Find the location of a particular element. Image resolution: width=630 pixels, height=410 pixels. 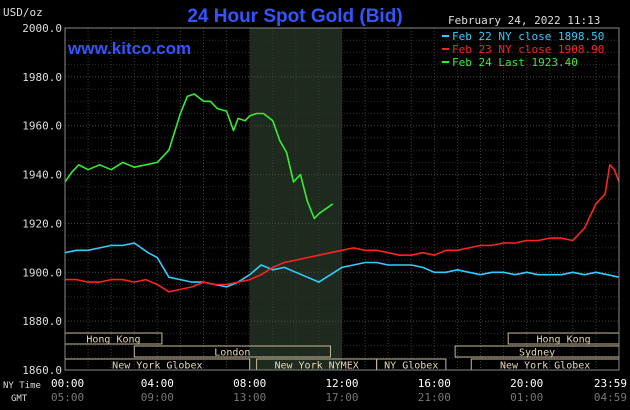

session-bar is located at coordinates (232, 351).